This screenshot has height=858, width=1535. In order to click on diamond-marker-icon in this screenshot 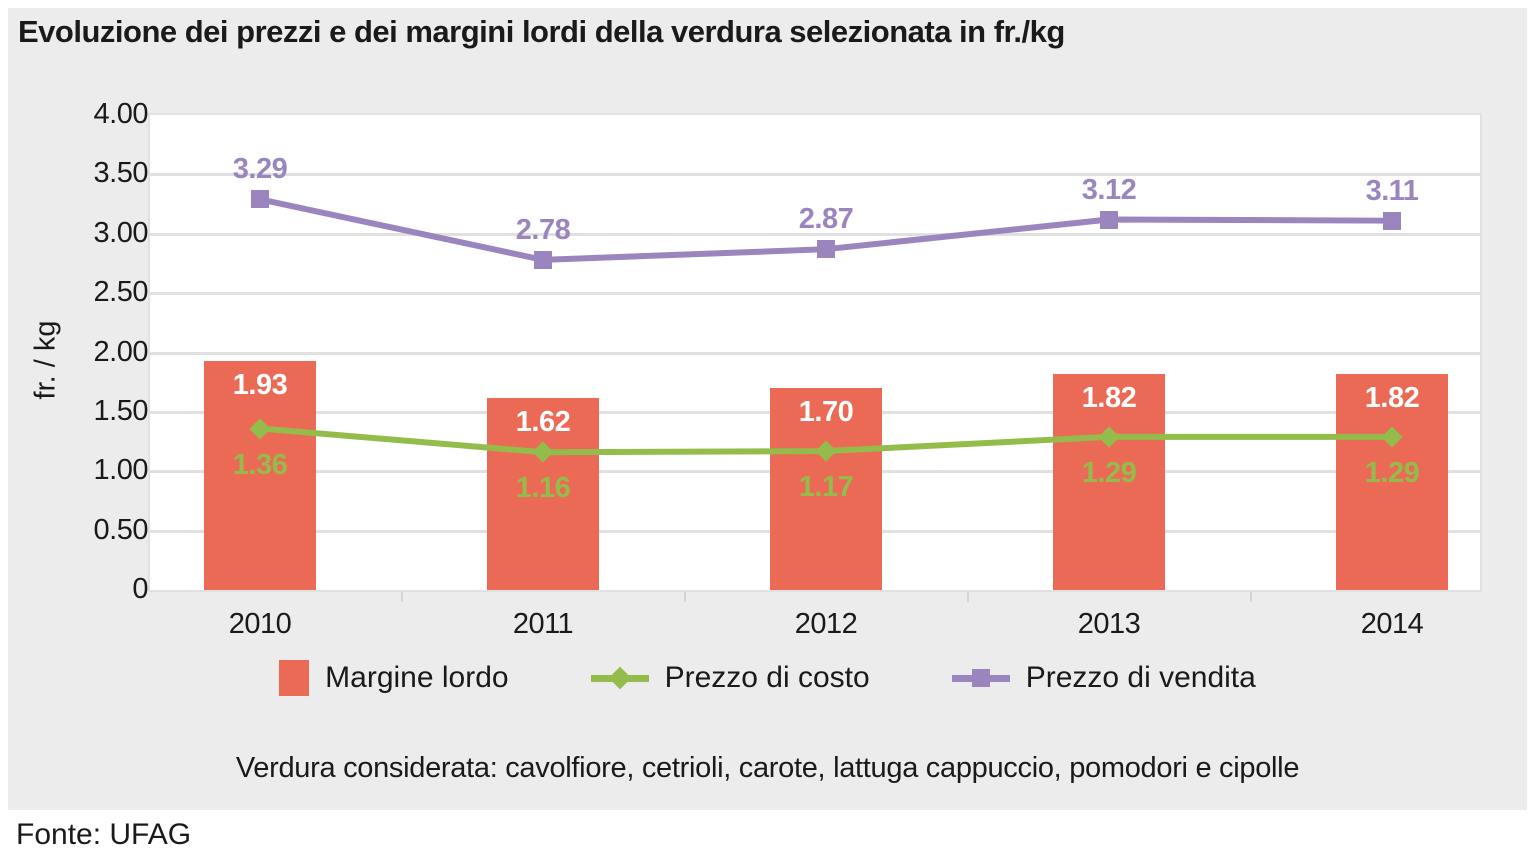, I will do `click(619, 678)`.